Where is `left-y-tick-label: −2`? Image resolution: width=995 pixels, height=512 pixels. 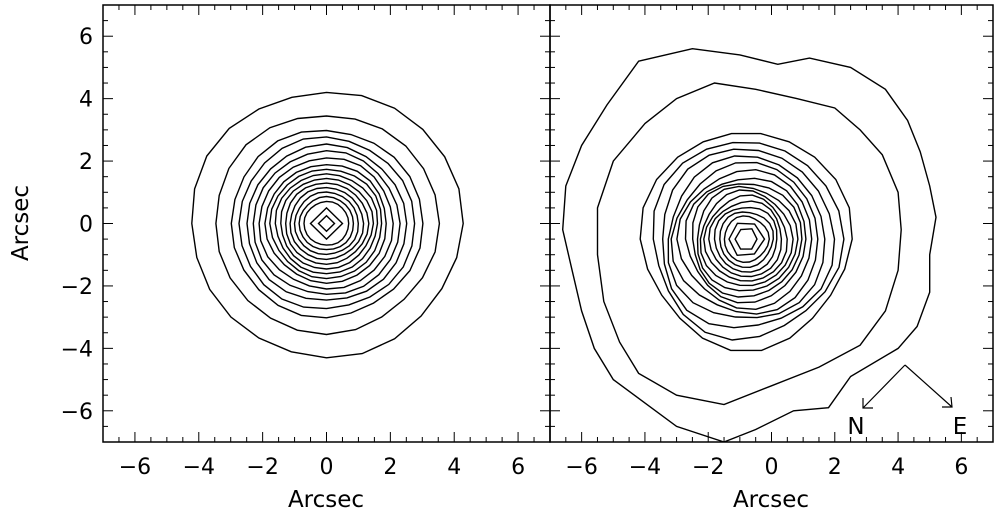
left-y-tick-label: −2 is located at coordinates (77, 287).